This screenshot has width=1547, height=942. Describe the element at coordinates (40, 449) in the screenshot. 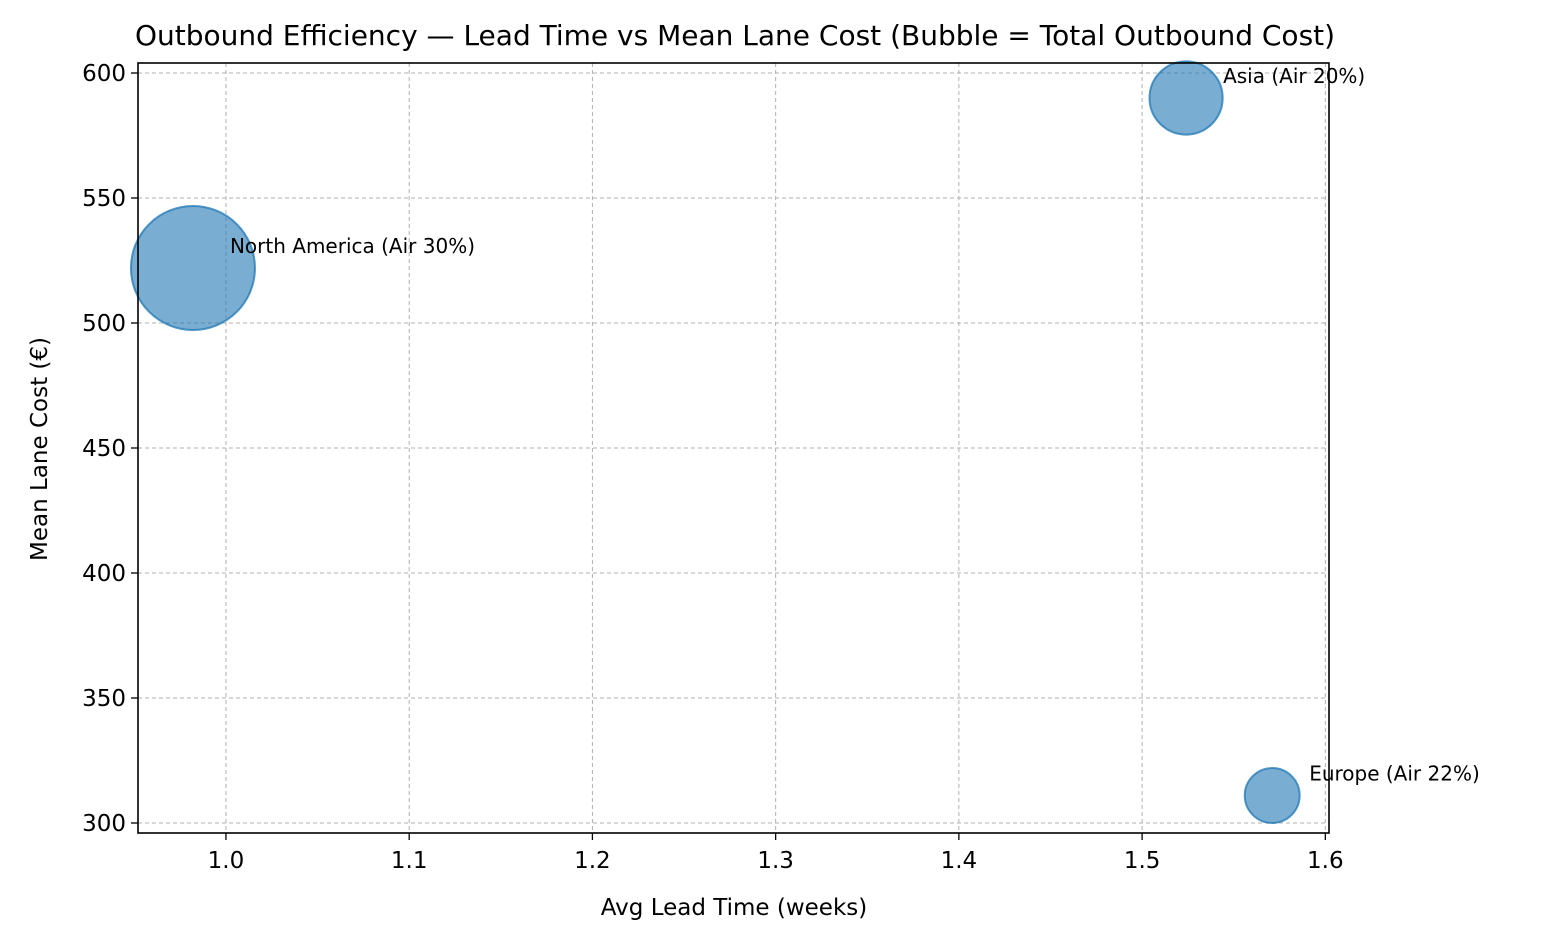

I see `y-axis-label: Mean Lane Cost (€)` at that location.